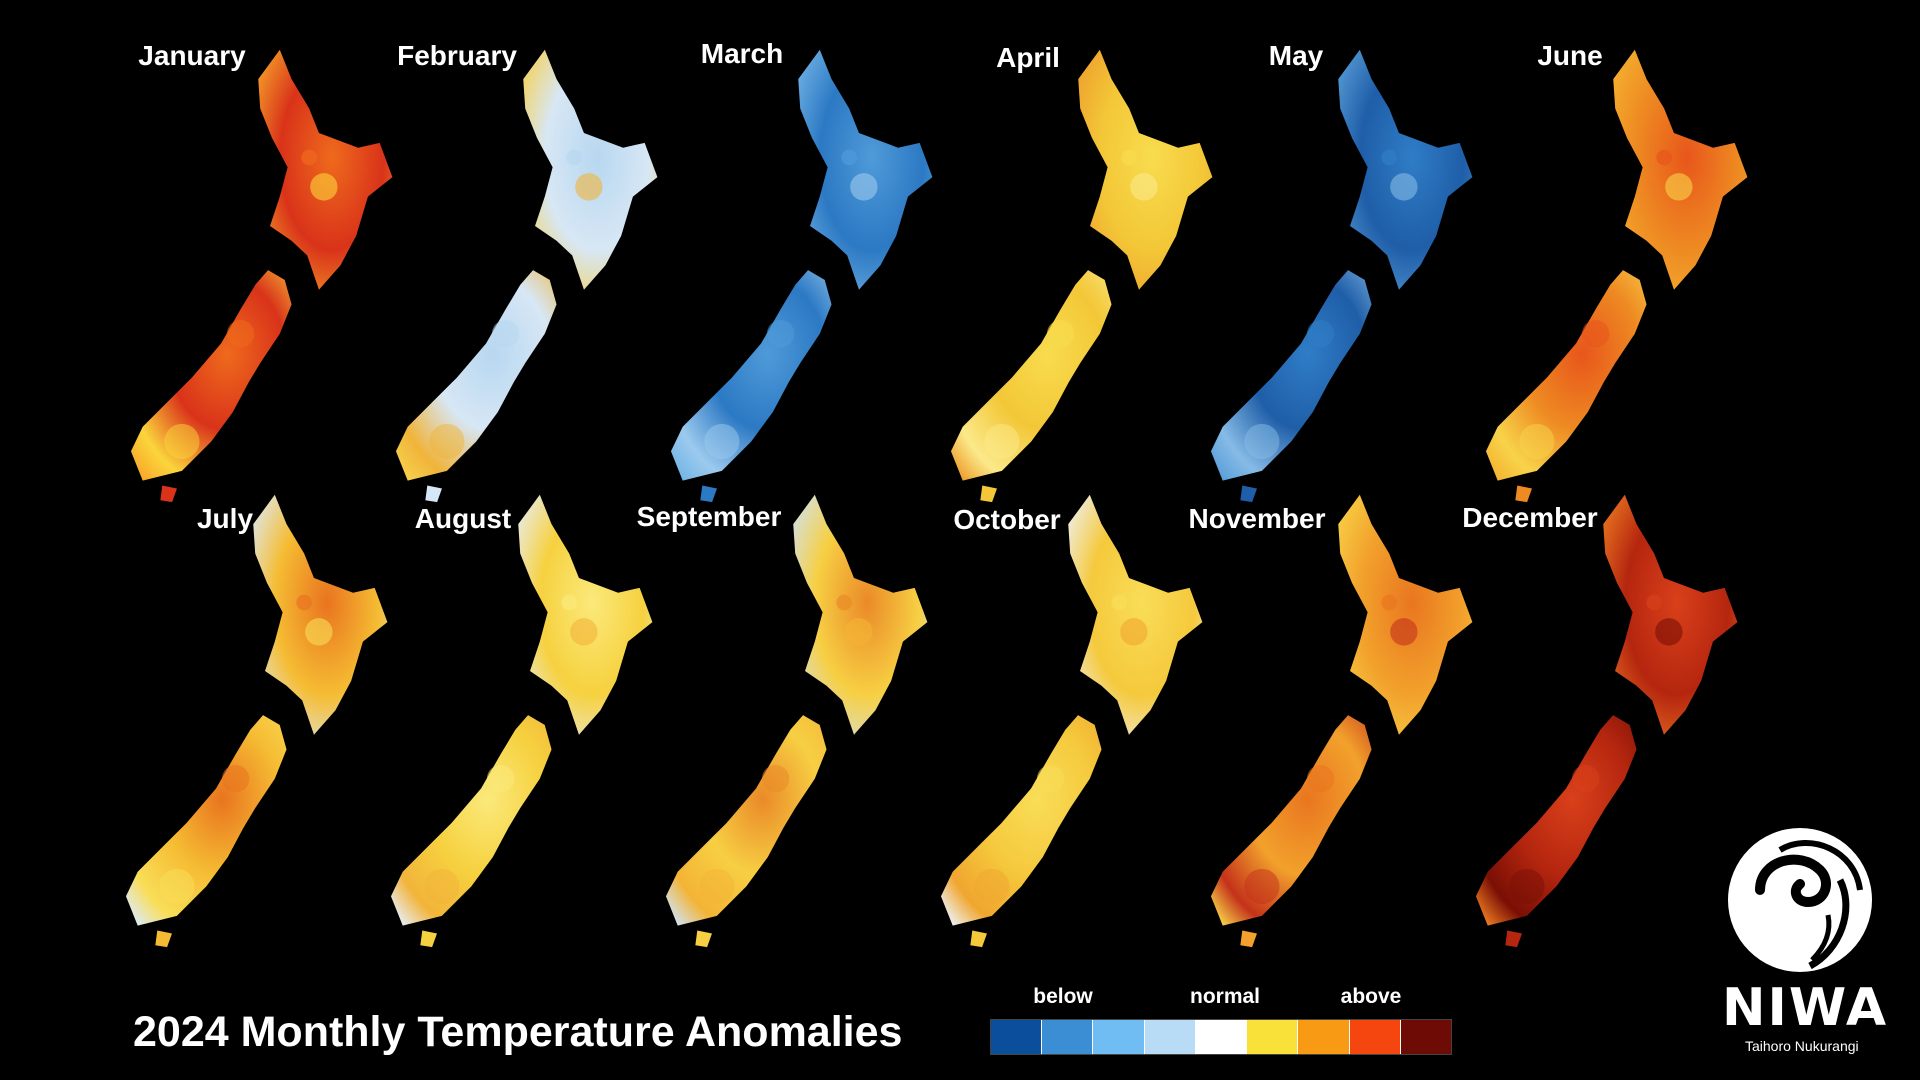 The width and height of the screenshot is (1920, 1080). Describe the element at coordinates (225, 518) in the screenshot. I see `month-label-july: July` at that location.